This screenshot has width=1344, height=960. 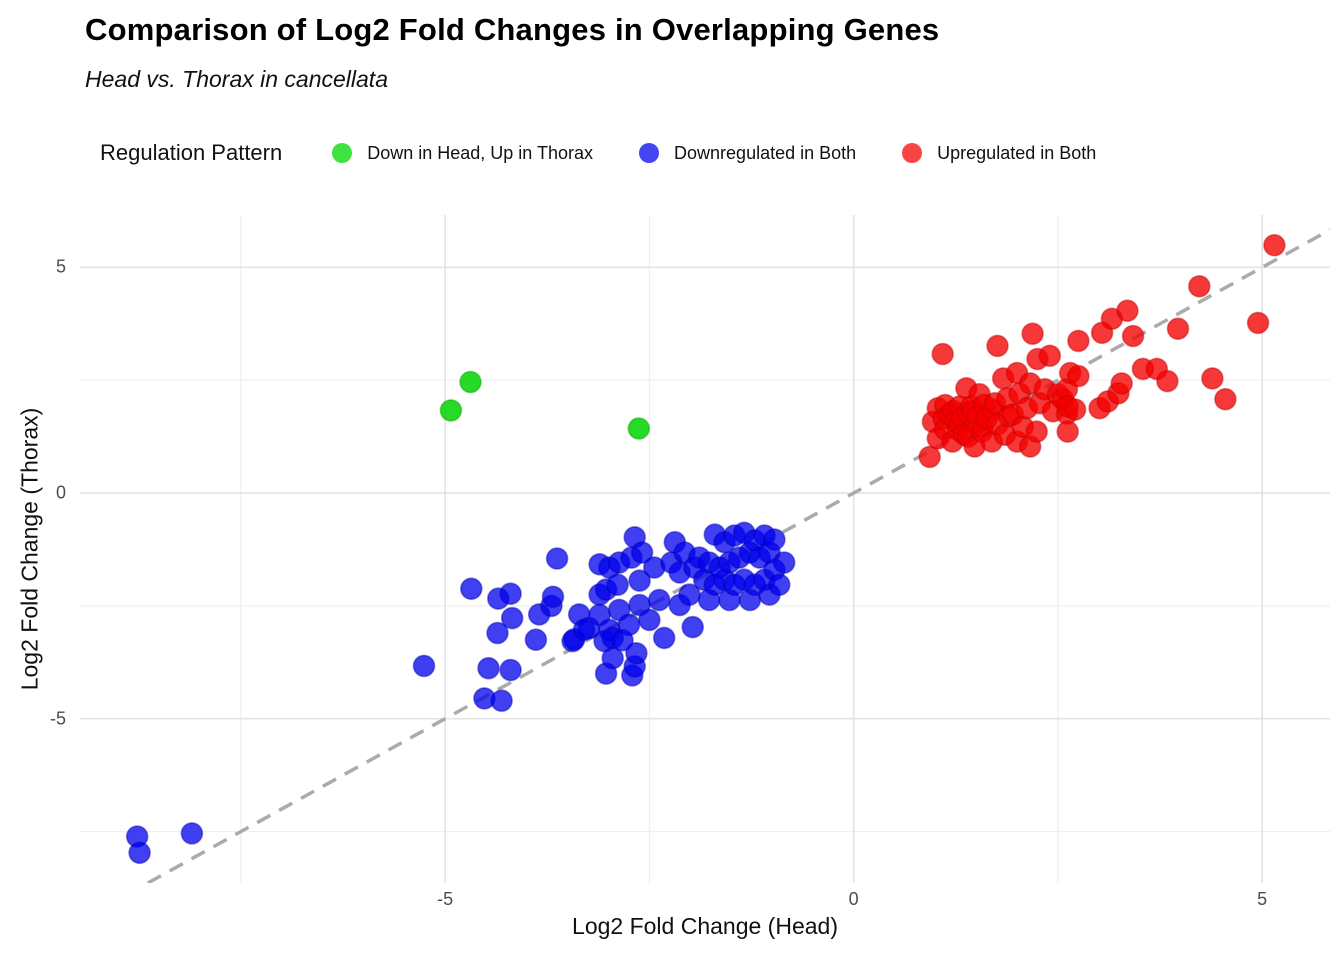 I want to click on blue-dot-icon, so click(x=649, y=153).